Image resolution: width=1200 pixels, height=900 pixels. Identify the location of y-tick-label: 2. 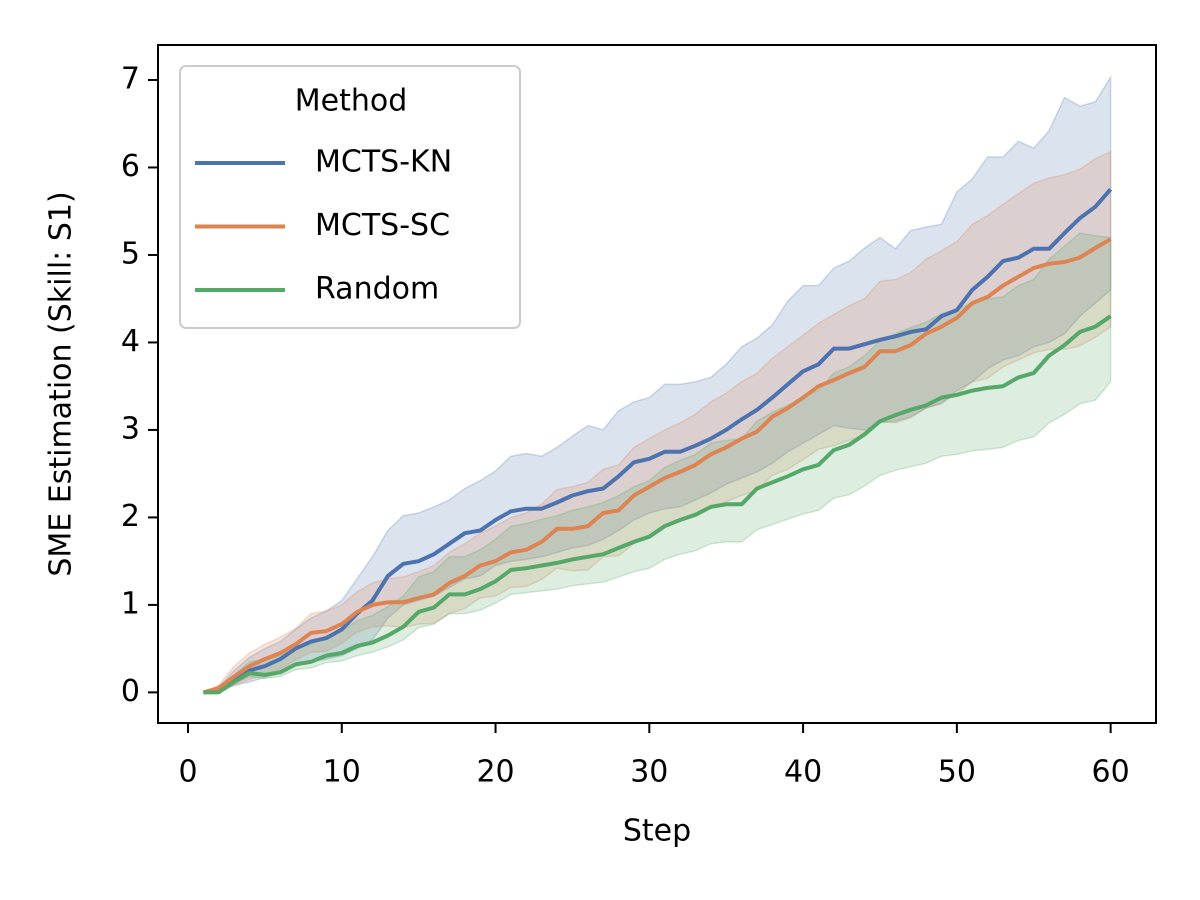
(130, 516).